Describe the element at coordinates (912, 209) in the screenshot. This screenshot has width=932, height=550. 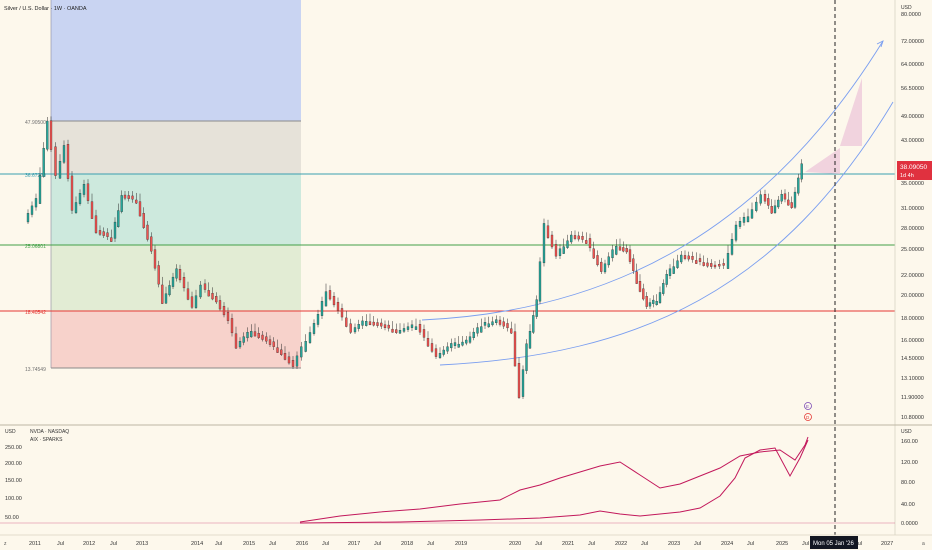
I see `price-tick-label: 31.00000` at that location.